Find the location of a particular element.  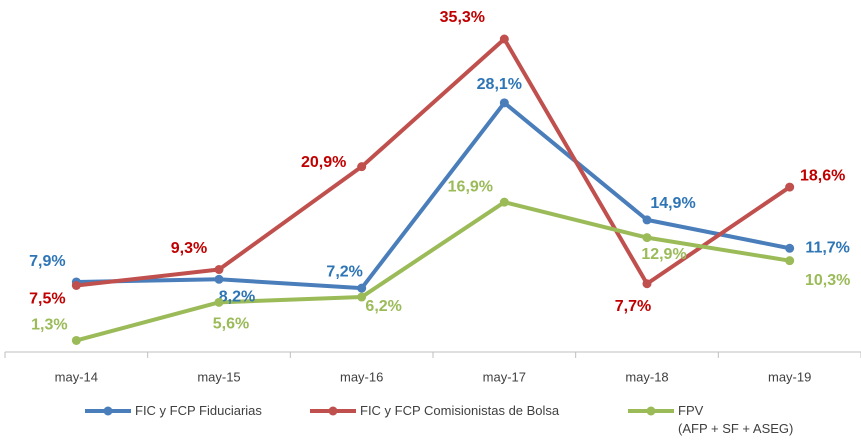

value-label: 8,2% is located at coordinates (237, 297).